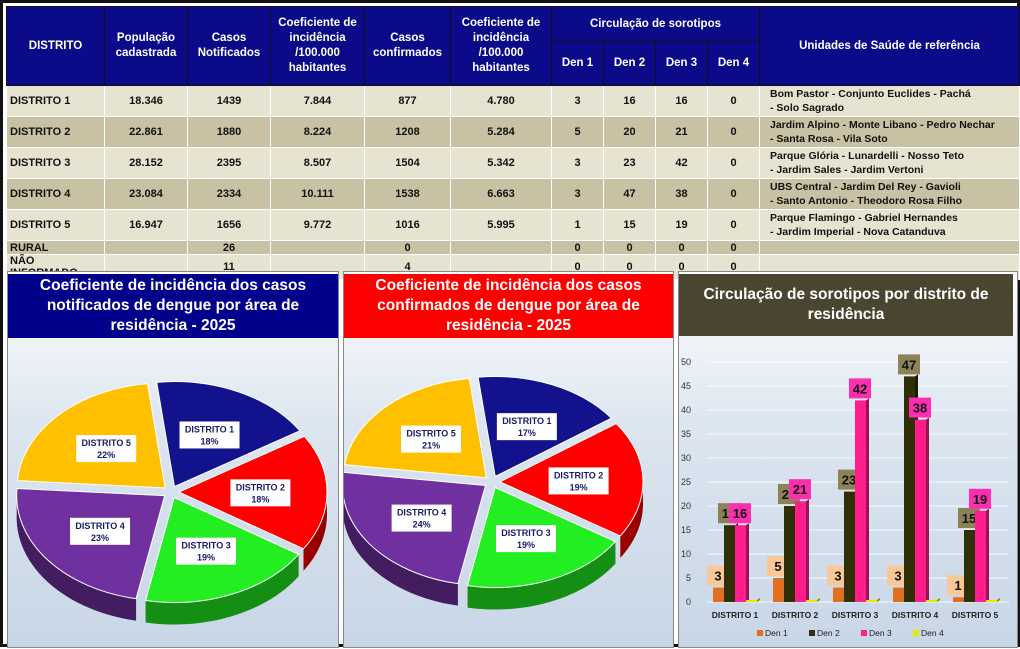  What do you see at coordinates (209, 429) in the screenshot?
I see `data-label-category: DISTRITO 1` at bounding box center [209, 429].